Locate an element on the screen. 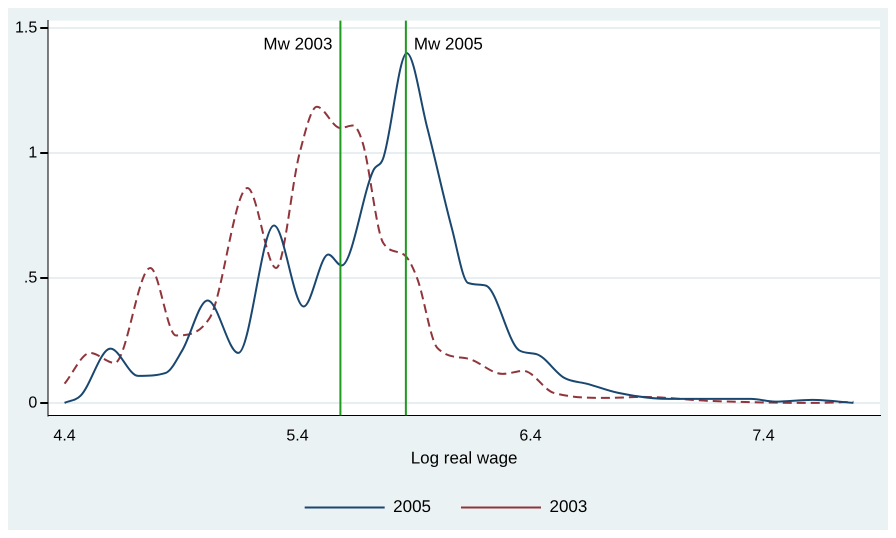 The height and width of the screenshot is (538, 896). x-tick-label: 4.4 is located at coordinates (64, 435).